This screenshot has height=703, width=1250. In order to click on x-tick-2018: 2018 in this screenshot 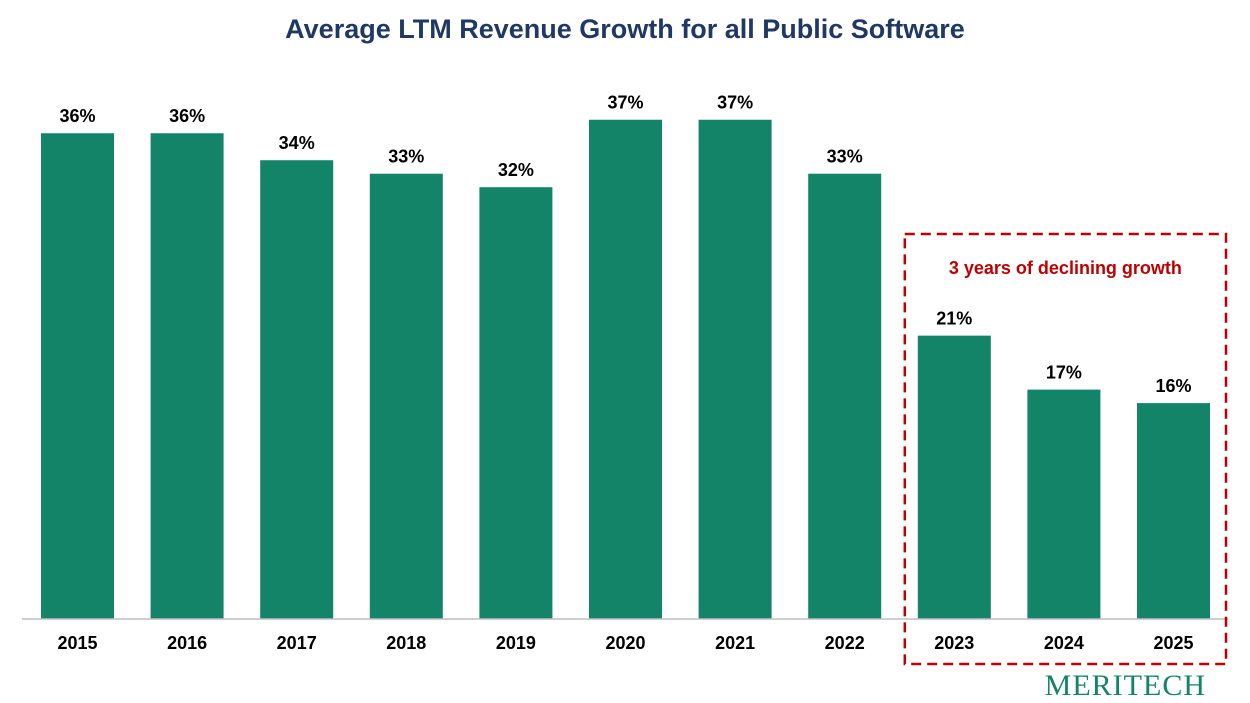, I will do `click(406, 643)`.